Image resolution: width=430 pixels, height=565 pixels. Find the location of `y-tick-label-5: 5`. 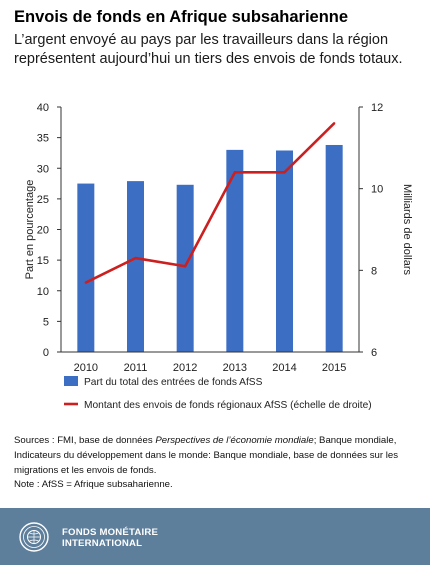

y-tick-label-5: 5 is located at coordinates (46, 322).